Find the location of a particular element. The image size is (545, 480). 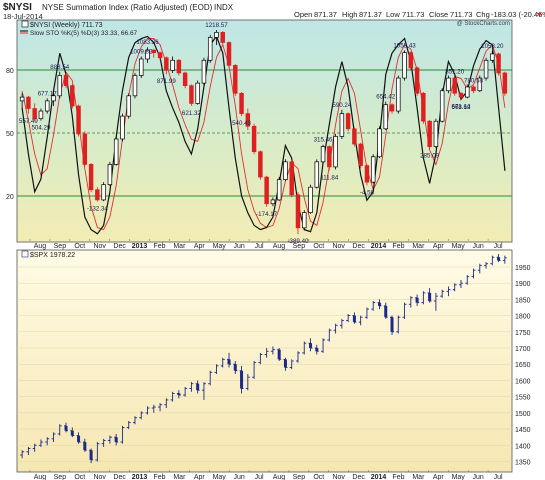

nysi-annotation: 780.58 is located at coordinates (473, 81).